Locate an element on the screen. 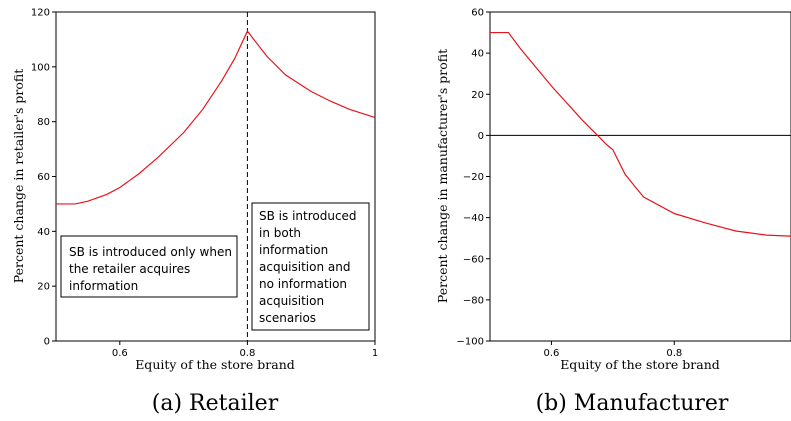  annotation-left-line-1: SB is introduced only when is located at coordinates (150, 252).